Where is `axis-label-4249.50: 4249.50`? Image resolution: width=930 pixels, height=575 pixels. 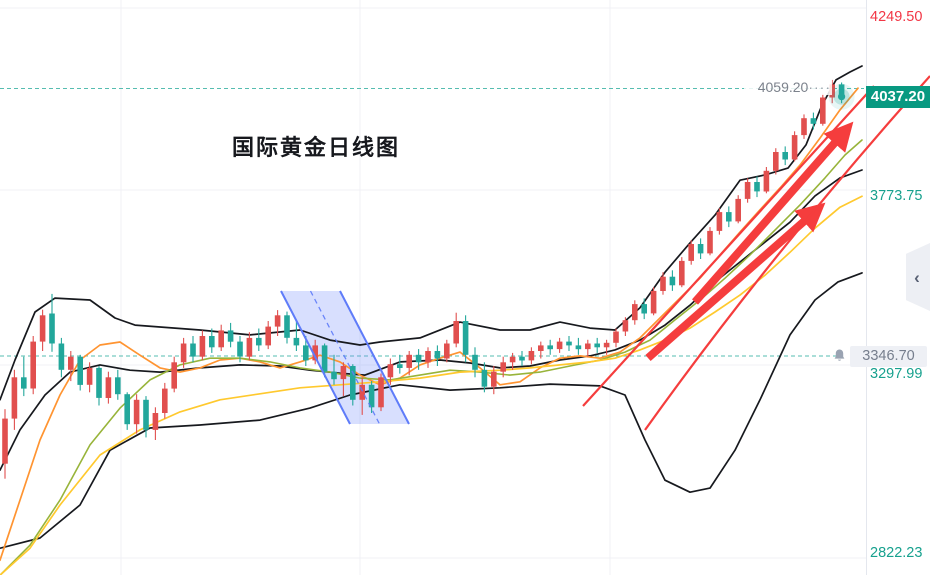 axis-label-4249.50: 4249.50 is located at coordinates (896, 17).